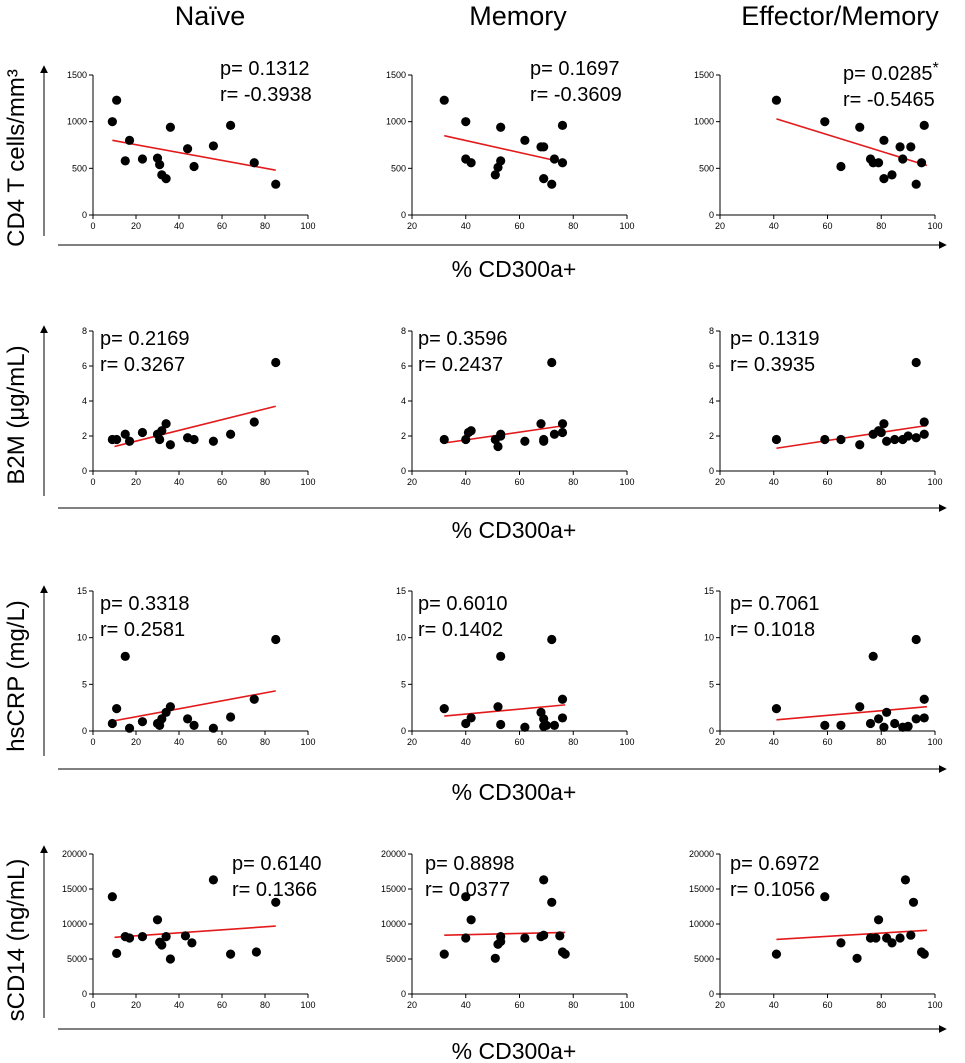  What do you see at coordinates (393, 854) in the screenshot?
I see `panel-r3c1-y-tick-label: 20000` at bounding box center [393, 854].